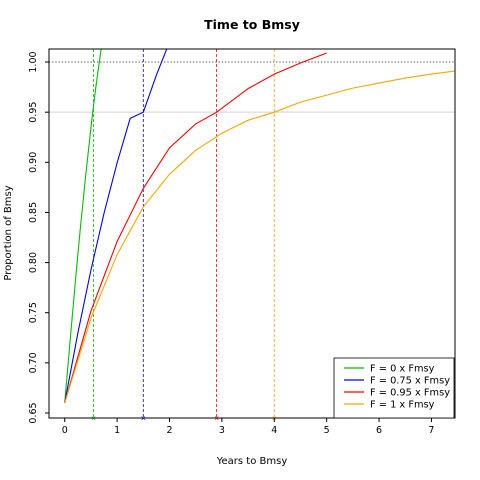 The width and height of the screenshot is (480, 480). I want to click on y-tick-label-6: 0.95, so click(33, 112).